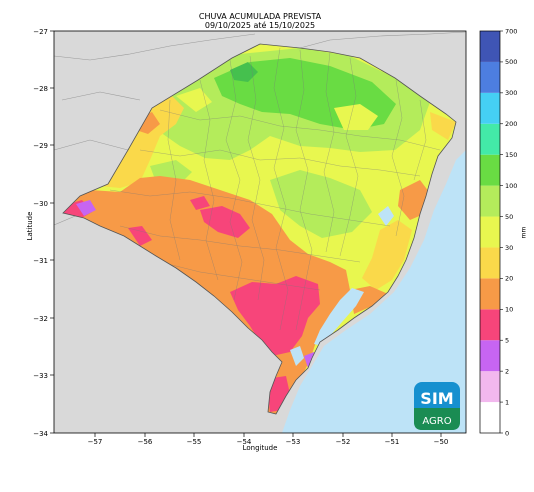 The height and width of the screenshot is (492, 534). Describe the element at coordinates (511, 62) in the screenshot. I see `colorbar-tick-label: 500` at that location.